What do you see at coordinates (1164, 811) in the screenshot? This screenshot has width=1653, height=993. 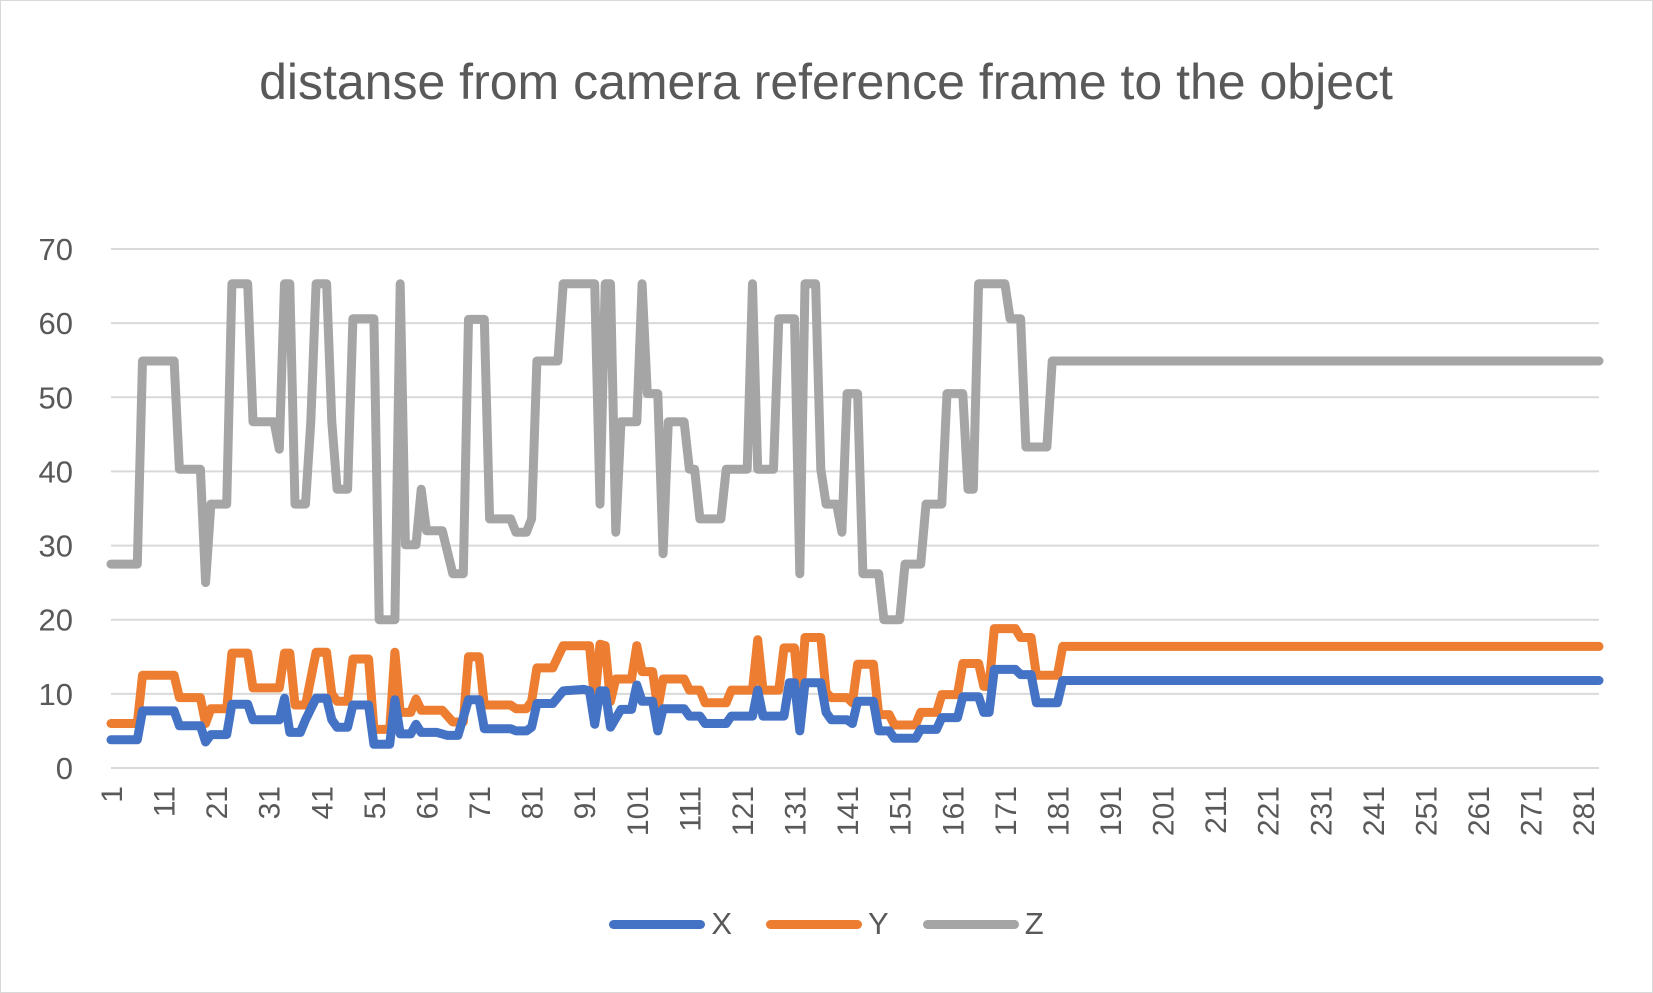 I see `x-tick-label: 201` at bounding box center [1164, 811].